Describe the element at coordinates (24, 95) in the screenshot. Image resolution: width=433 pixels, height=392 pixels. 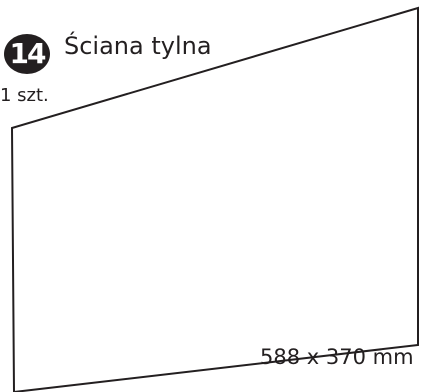
I see `part-quantity-label: 1 szt.` at that location.